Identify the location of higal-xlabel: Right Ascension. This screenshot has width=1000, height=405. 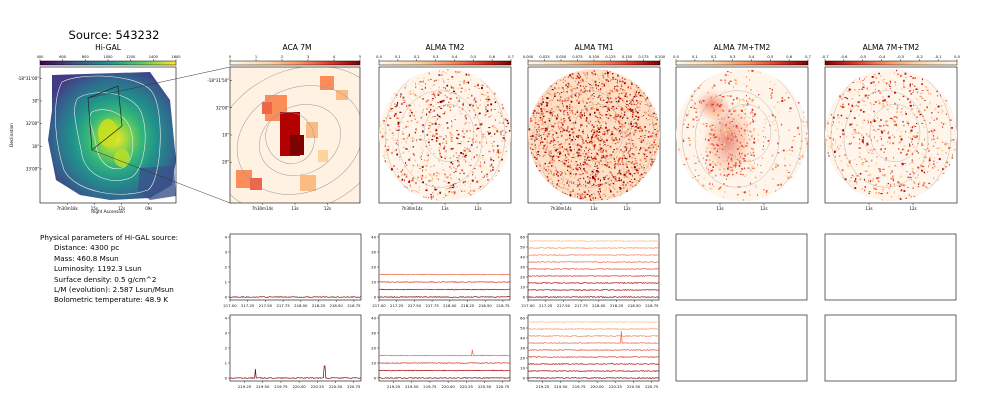
(108, 211).